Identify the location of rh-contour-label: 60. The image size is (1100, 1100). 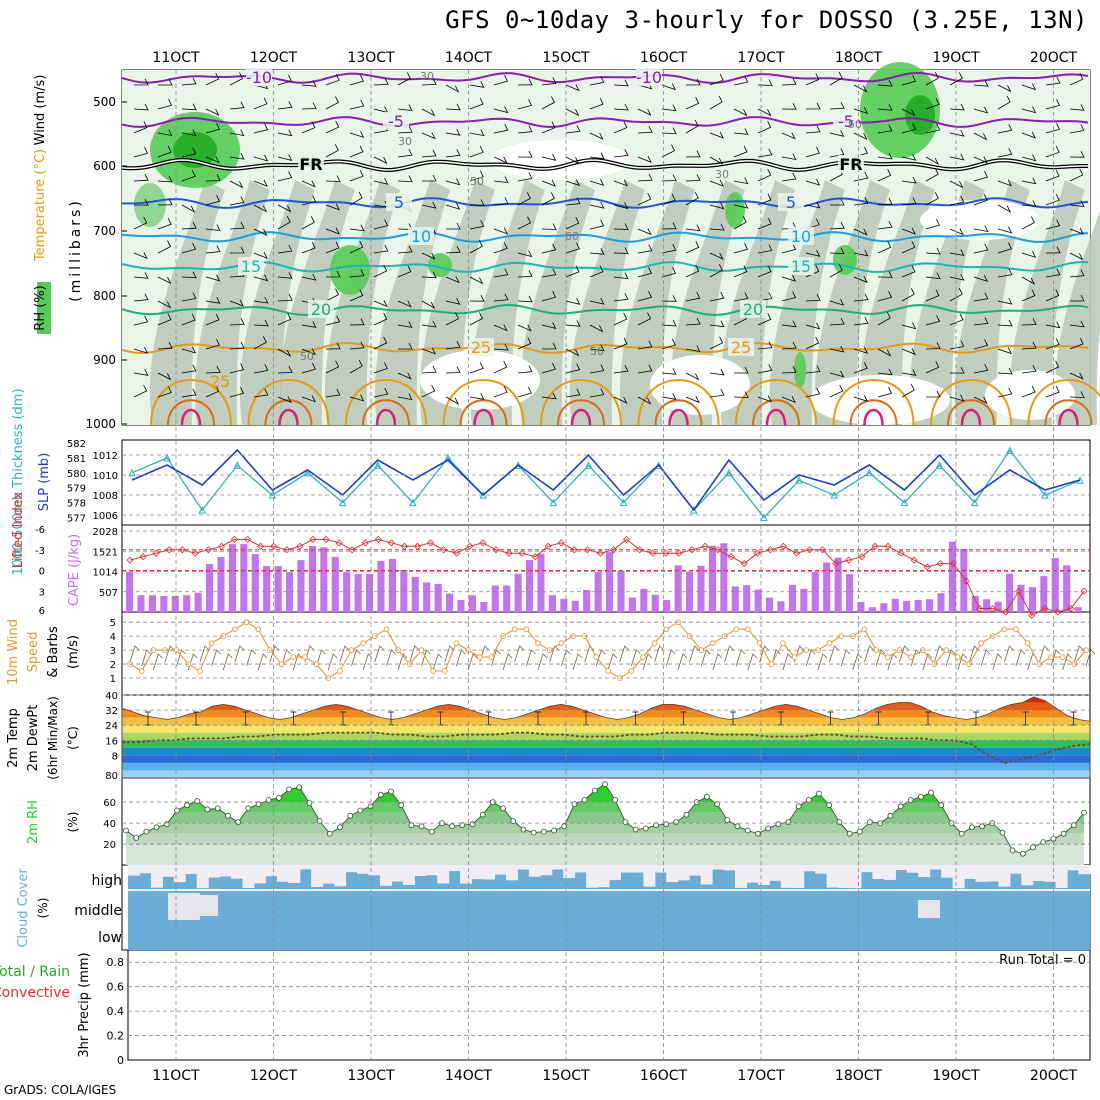
(572, 236).